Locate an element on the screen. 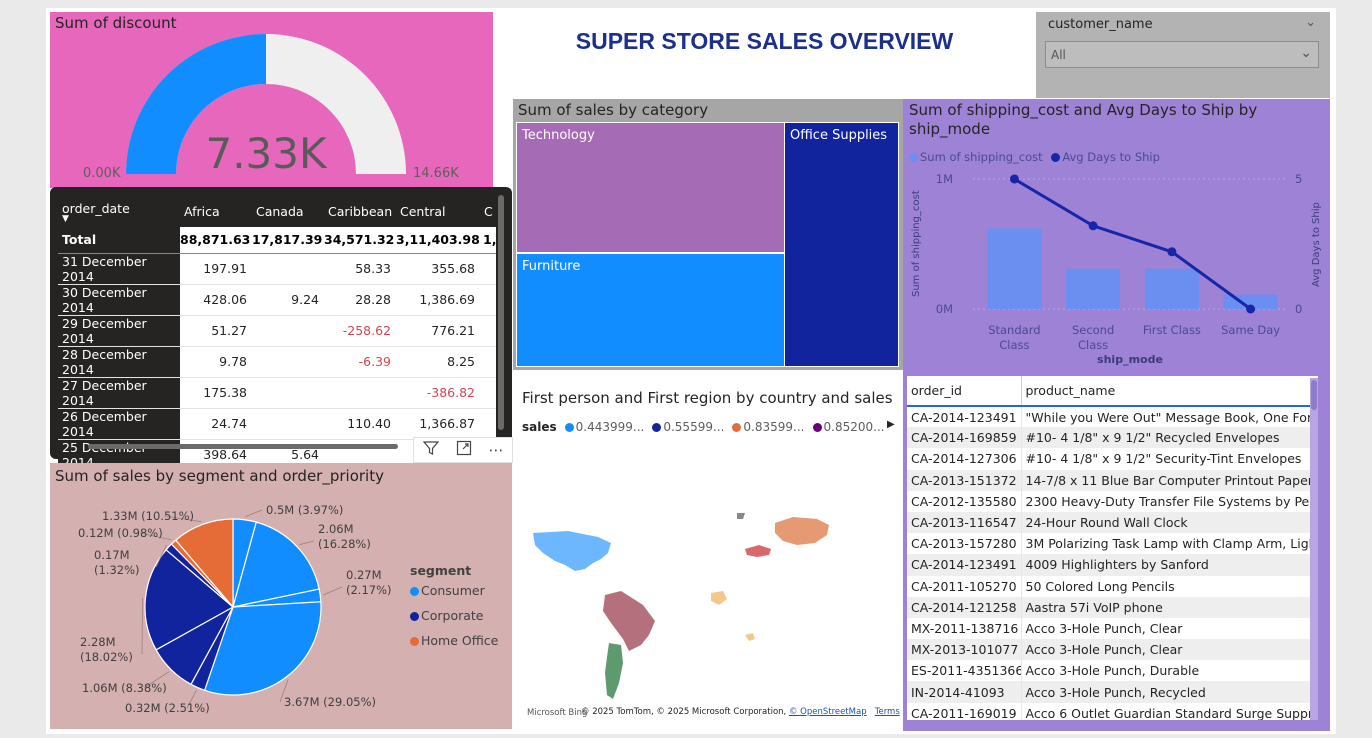 This screenshot has width=1372, height=738. matrix-cell: 1,386.69 is located at coordinates (438, 300).